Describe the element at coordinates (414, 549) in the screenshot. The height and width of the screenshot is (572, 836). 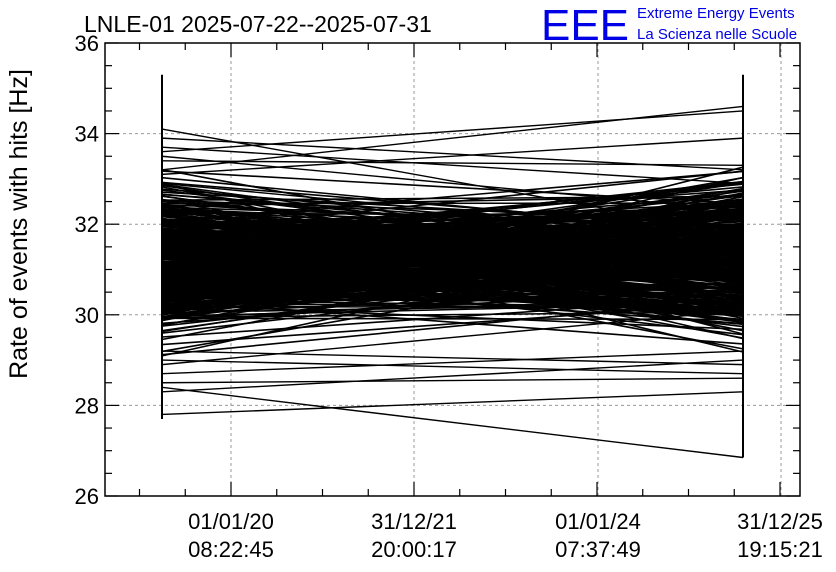
I see `x-tick-time-1: 20:00:17` at that location.